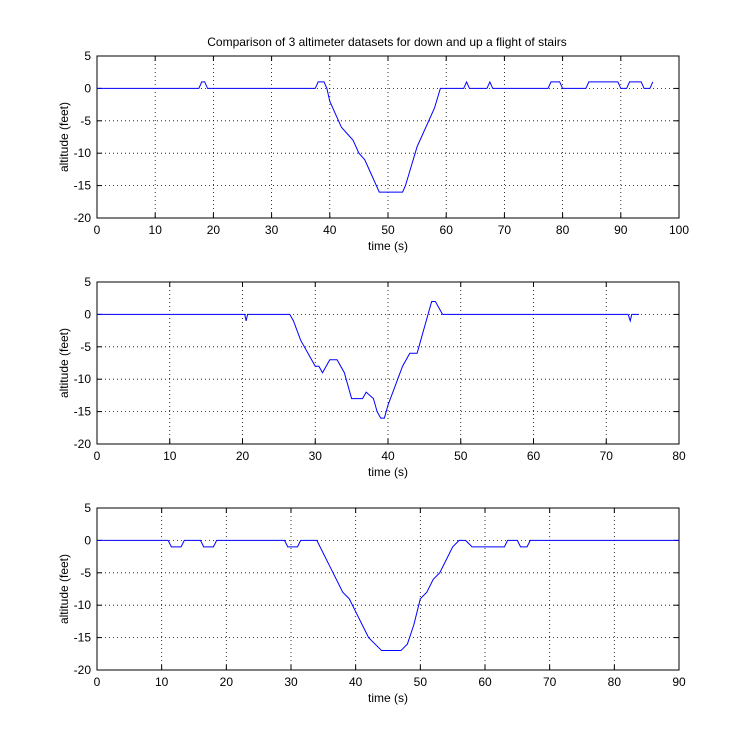  Describe the element at coordinates (679, 230) in the screenshot. I see `x-tick-label: 100` at that location.